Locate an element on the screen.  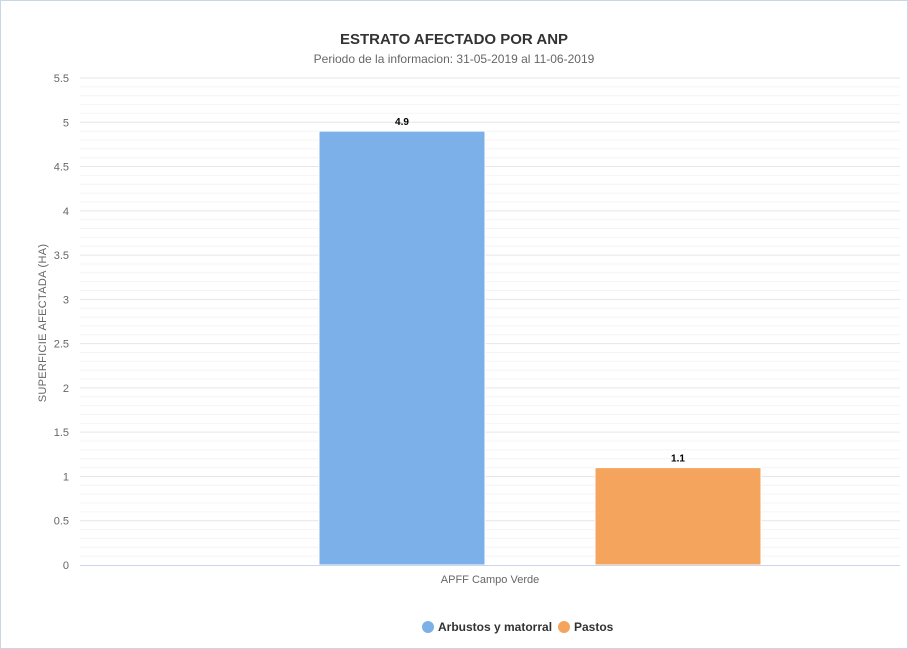
y-tick-label: 1.5 is located at coordinates (61, 433).